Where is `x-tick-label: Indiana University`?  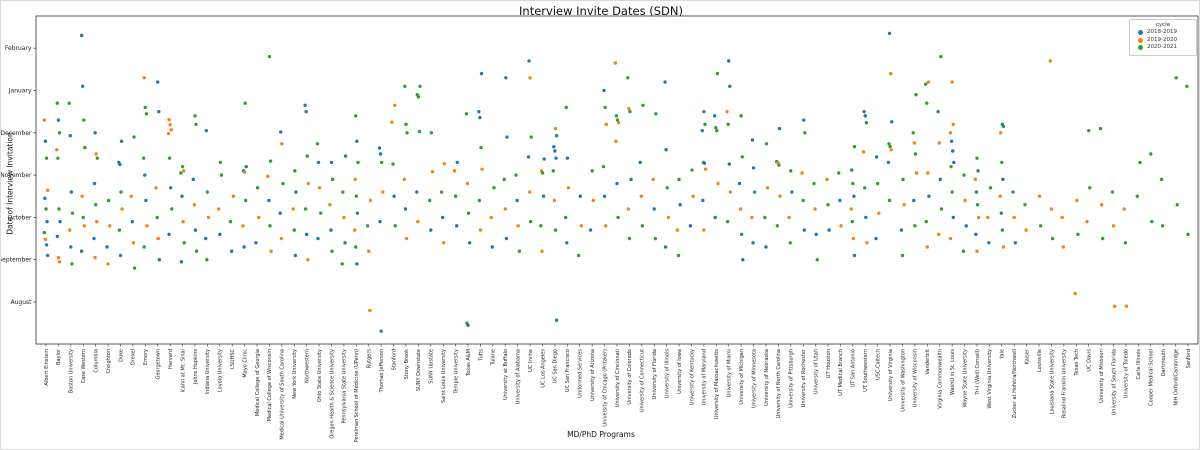
x-tick-label: Indiana University is located at coordinates (208, 371).